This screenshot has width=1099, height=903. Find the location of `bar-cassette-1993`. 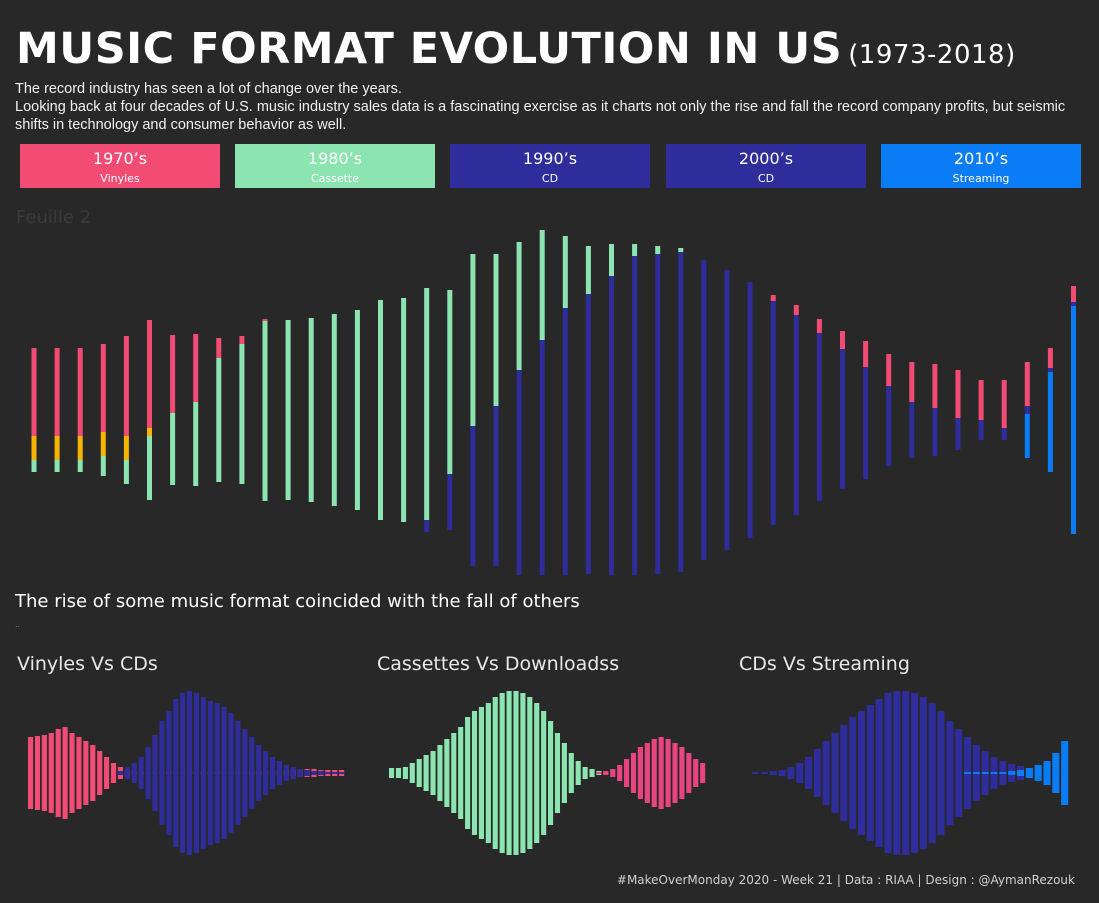

bar-cassette-1993 is located at coordinates (496, 330).